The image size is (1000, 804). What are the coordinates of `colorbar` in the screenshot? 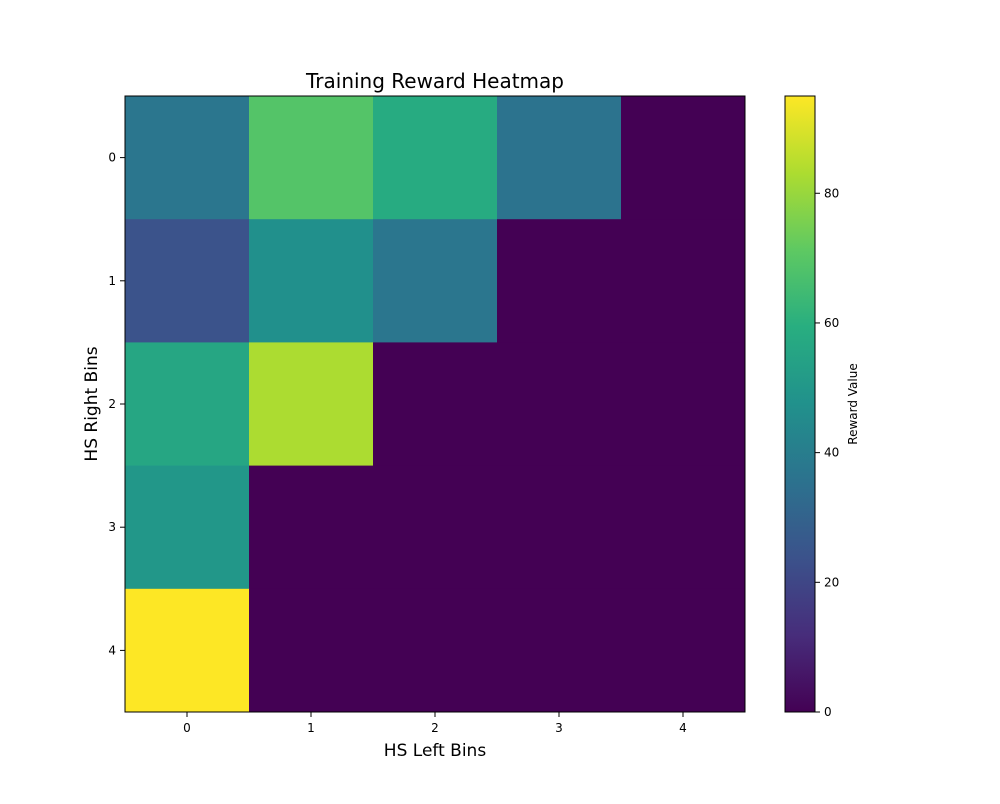 It's located at (800, 404).